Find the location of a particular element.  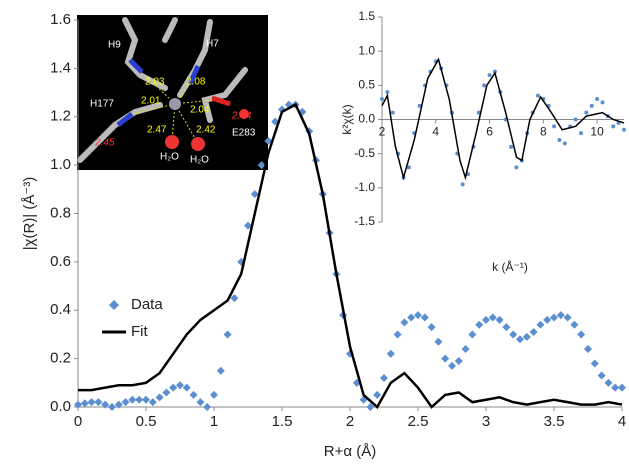

y-tick-label: 1.2 is located at coordinates (60, 116).